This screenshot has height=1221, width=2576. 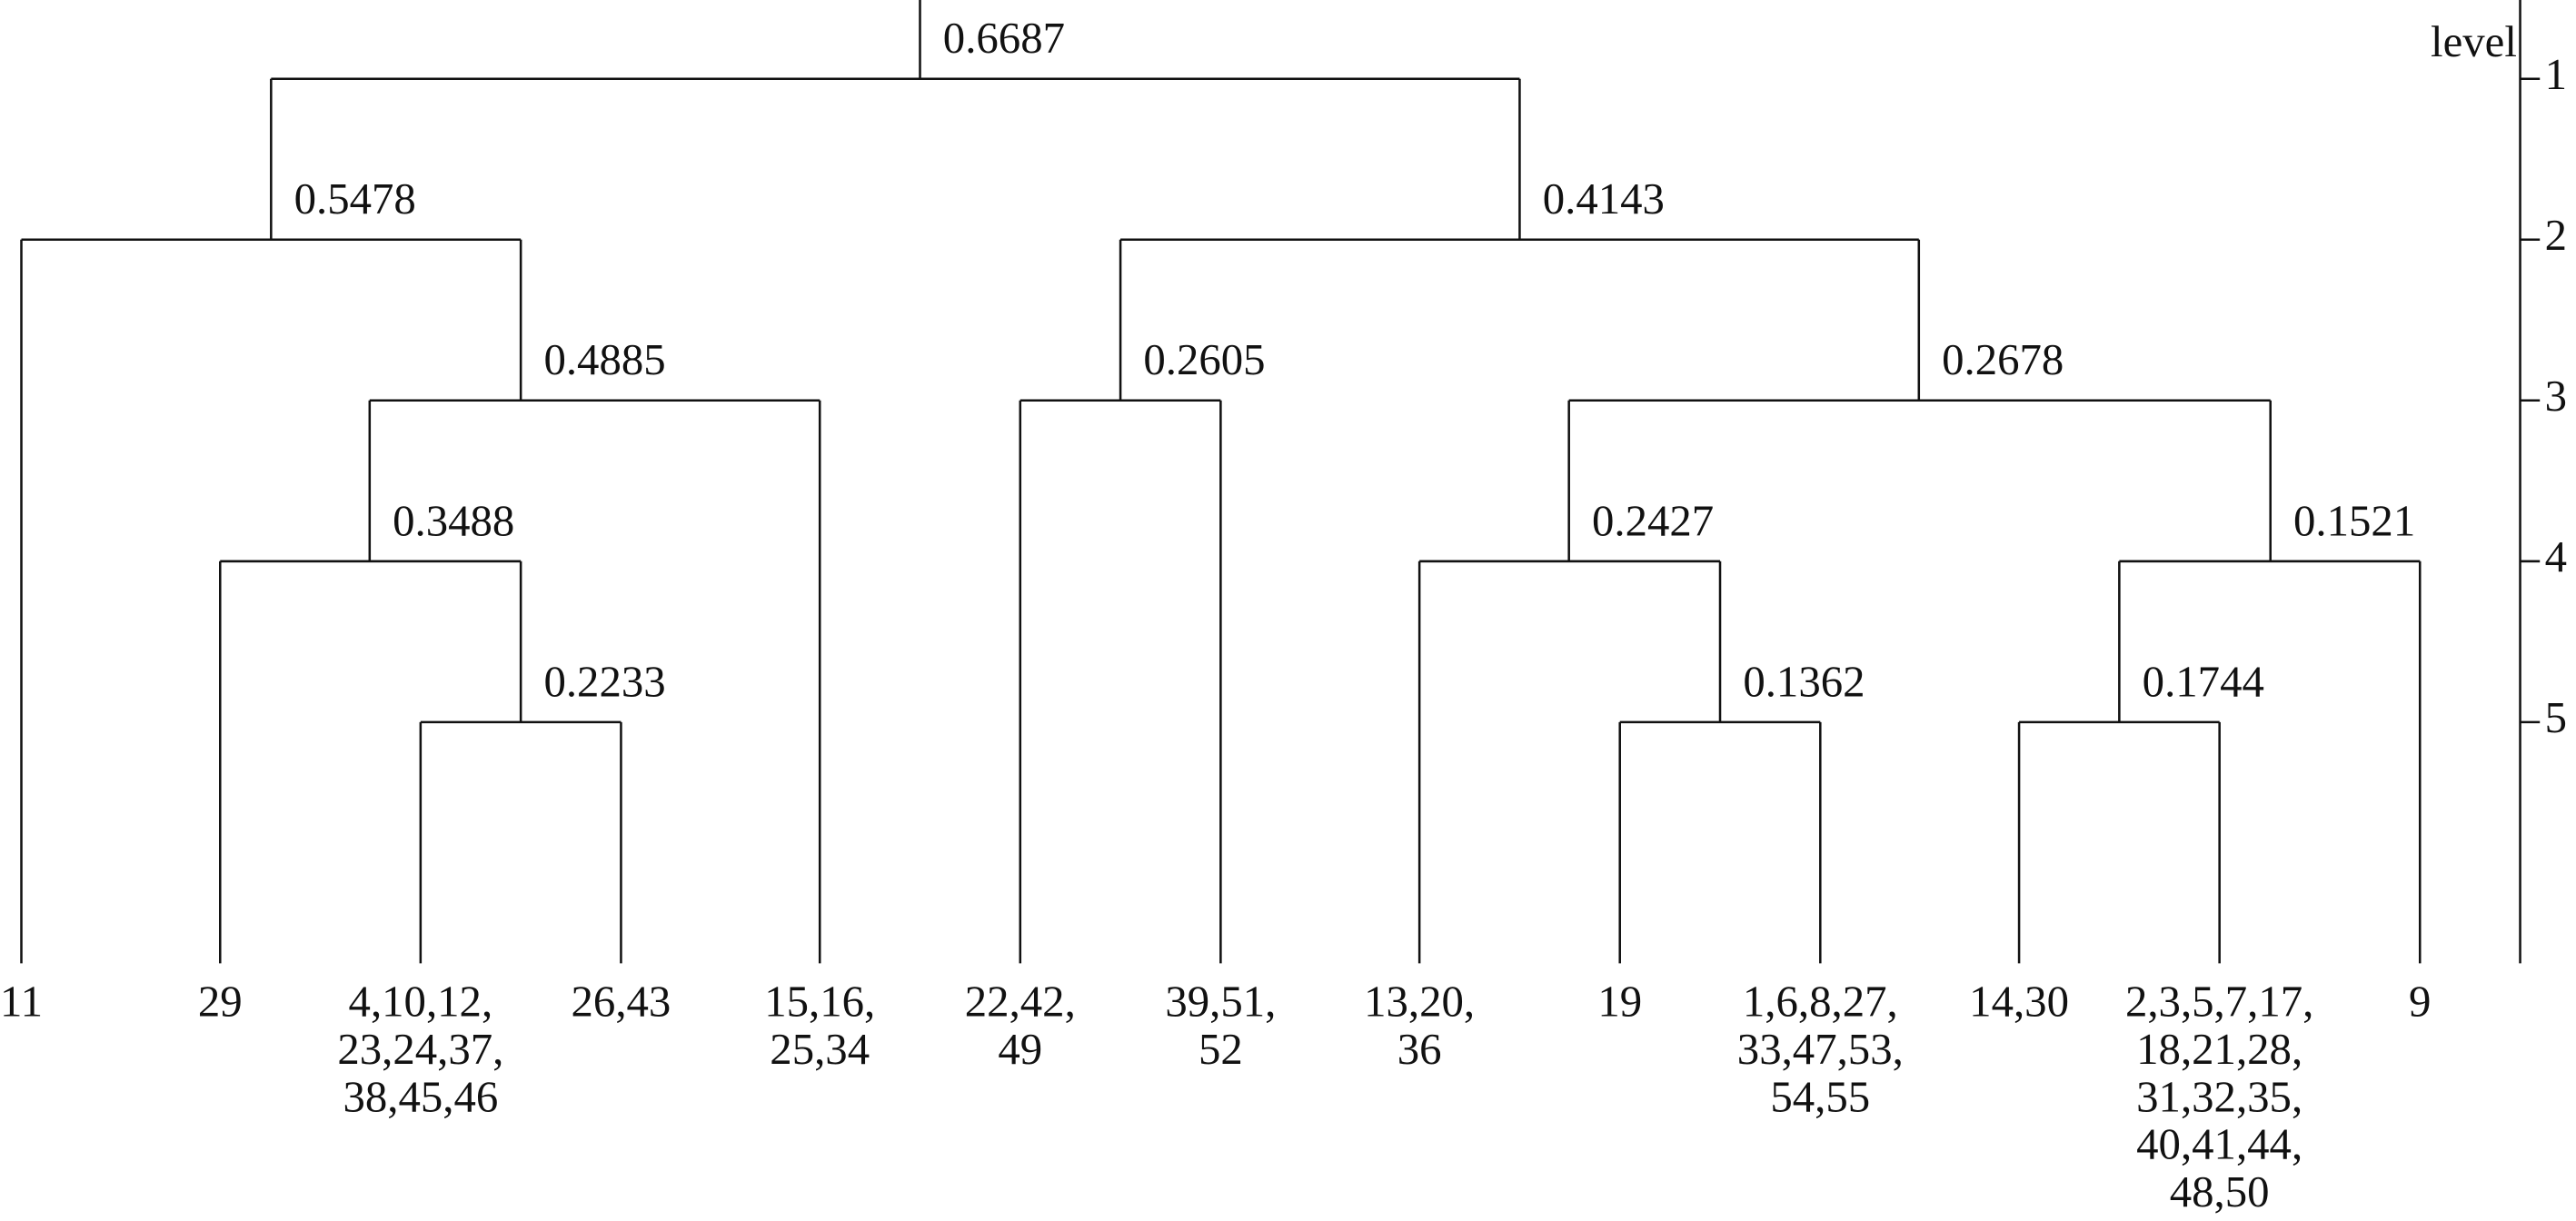 What do you see at coordinates (2219, 1049) in the screenshot?
I see `leaf-label: 18,21,28,` at bounding box center [2219, 1049].